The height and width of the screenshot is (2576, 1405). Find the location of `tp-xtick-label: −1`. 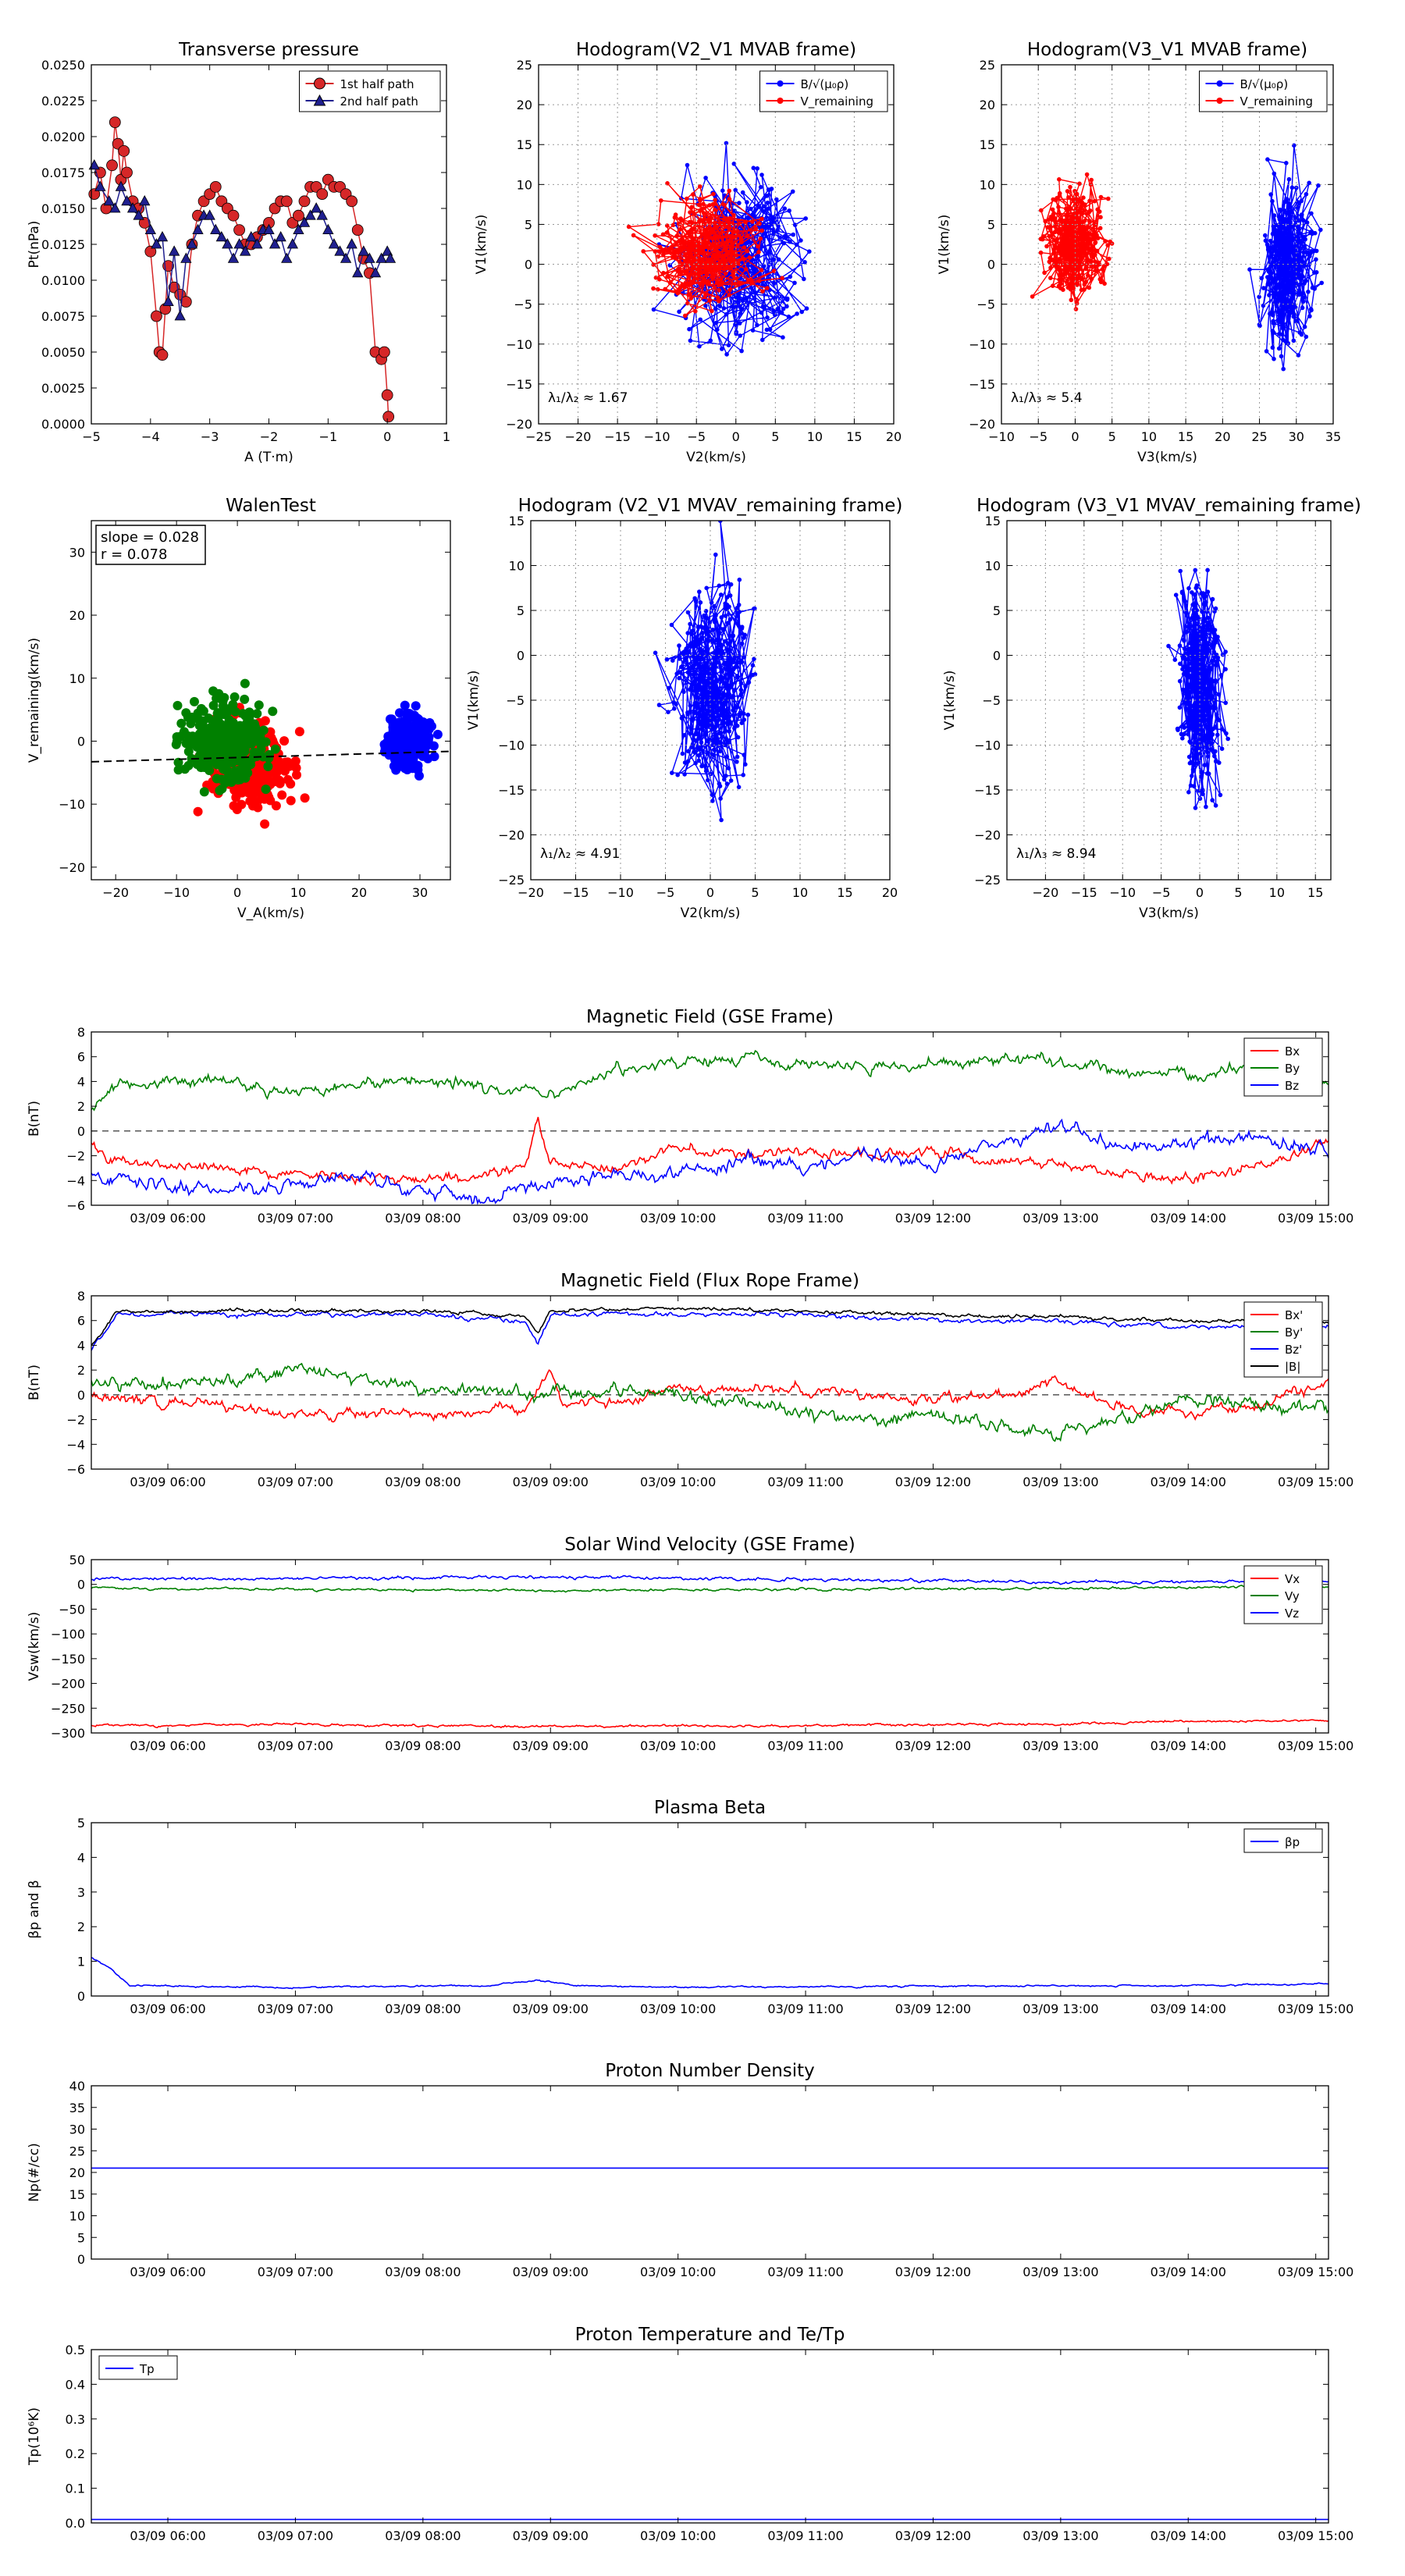

tp-xtick-label: −1 is located at coordinates (328, 436).